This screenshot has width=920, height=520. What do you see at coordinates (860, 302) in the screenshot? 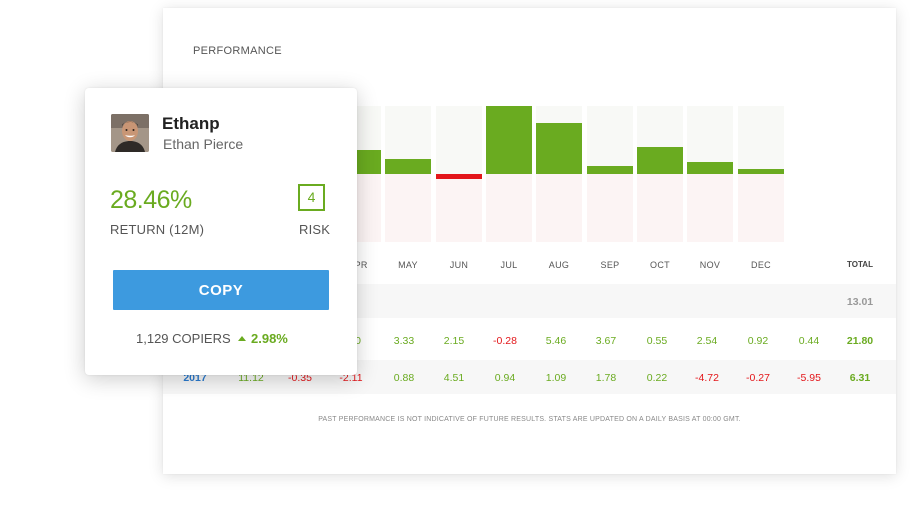
I see `row-total: 13.01` at bounding box center [860, 302].